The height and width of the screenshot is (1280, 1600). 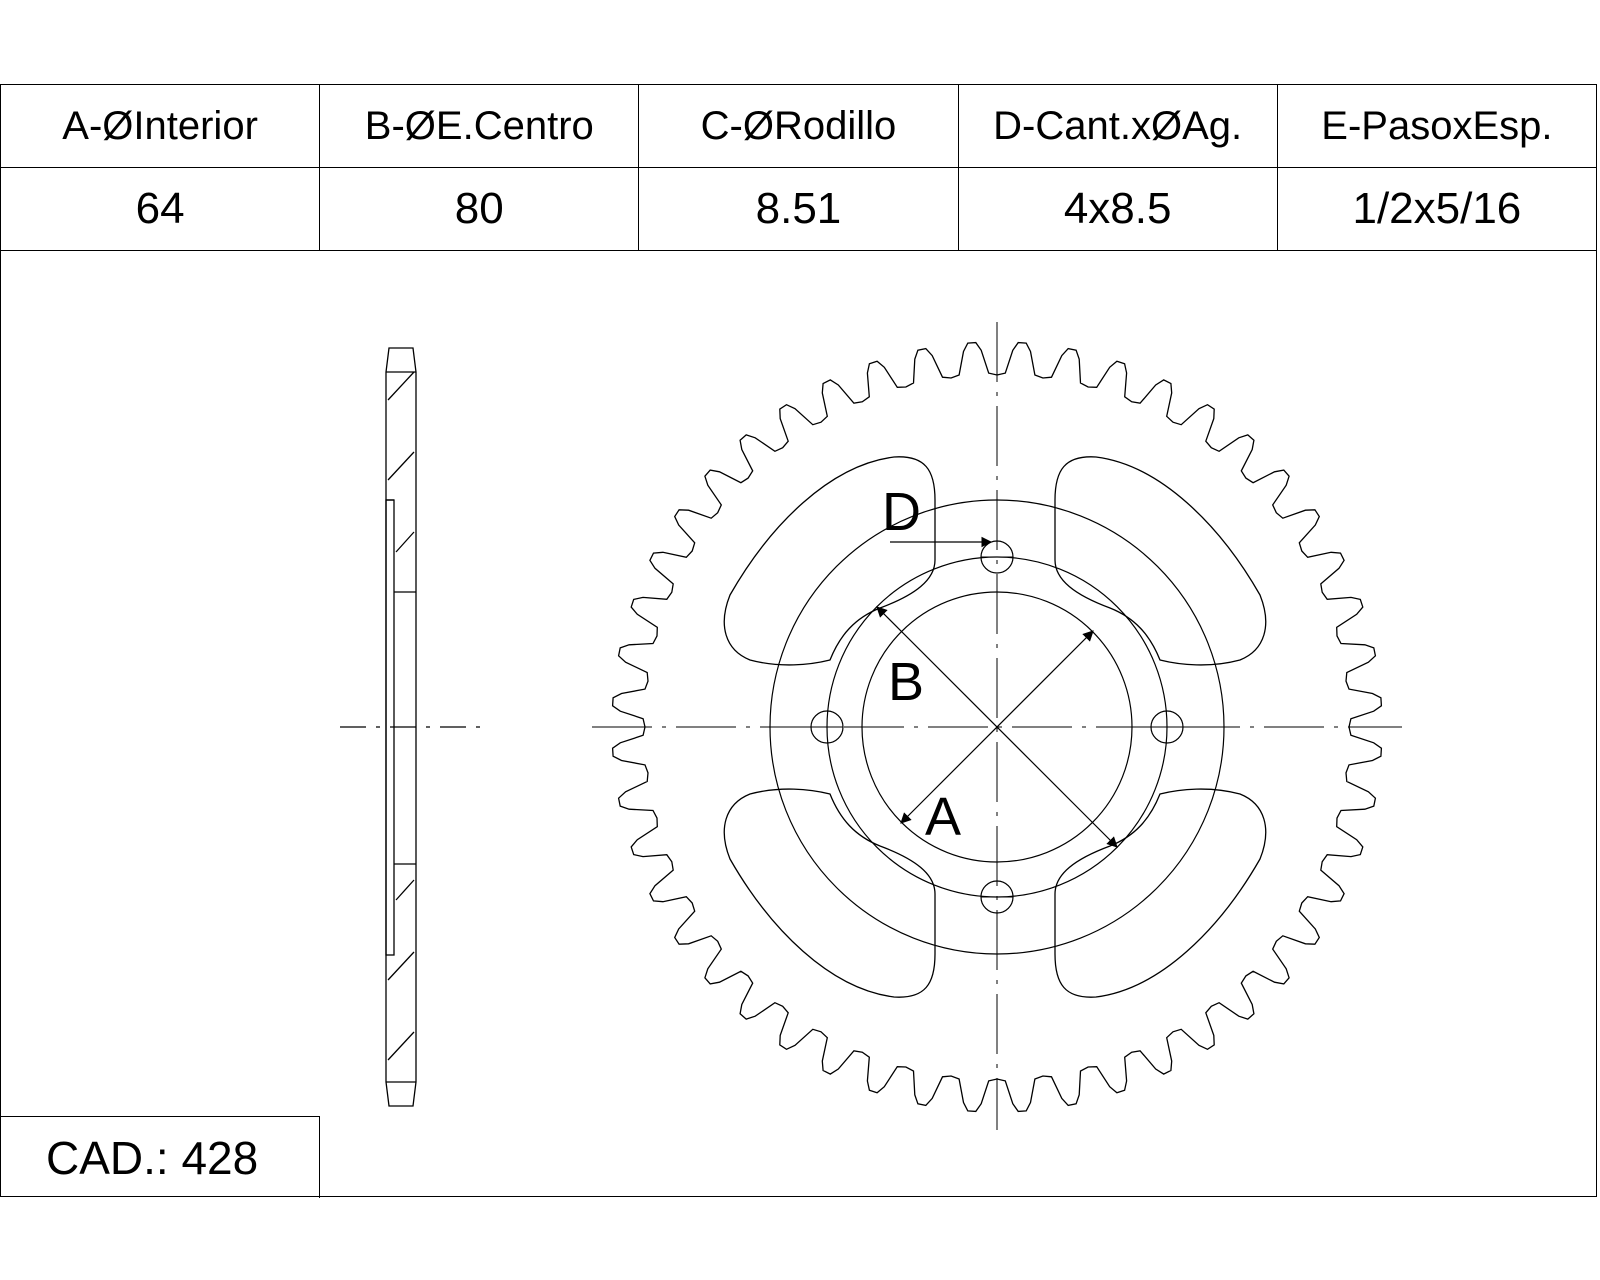 What do you see at coordinates (1437, 126) in the screenshot?
I see `header-pitch-thickness: E-PasoxEsp.` at bounding box center [1437, 126].